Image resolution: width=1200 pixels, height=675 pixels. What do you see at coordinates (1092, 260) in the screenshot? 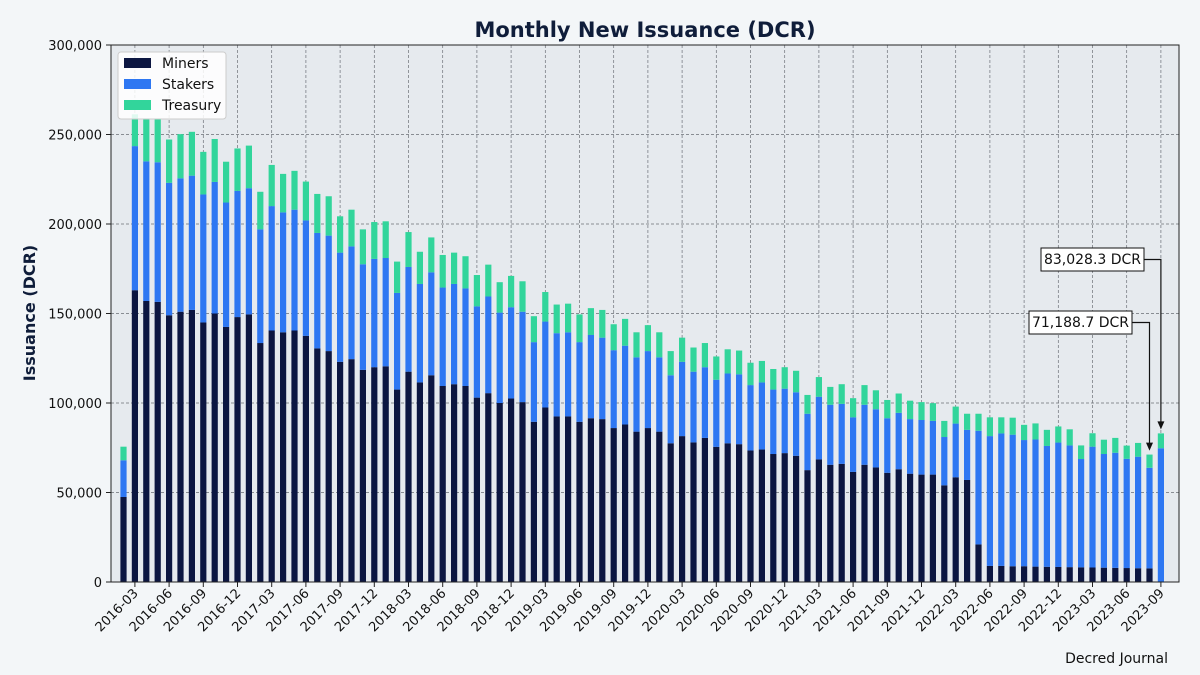
I see `annotation-label: 83,028.3 DCR` at bounding box center [1092, 260].